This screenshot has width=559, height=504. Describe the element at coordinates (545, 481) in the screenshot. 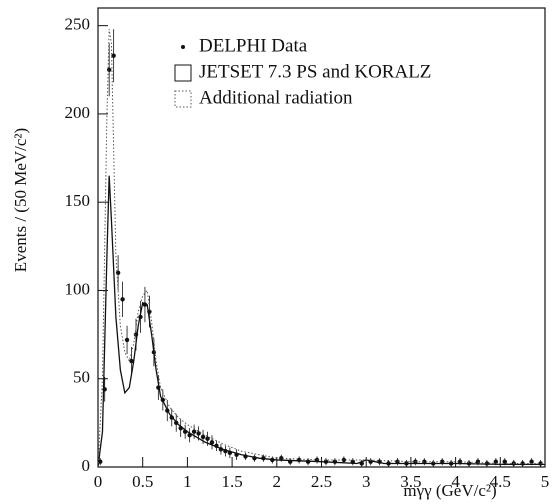

I see `x-tick-label: 5` at that location.